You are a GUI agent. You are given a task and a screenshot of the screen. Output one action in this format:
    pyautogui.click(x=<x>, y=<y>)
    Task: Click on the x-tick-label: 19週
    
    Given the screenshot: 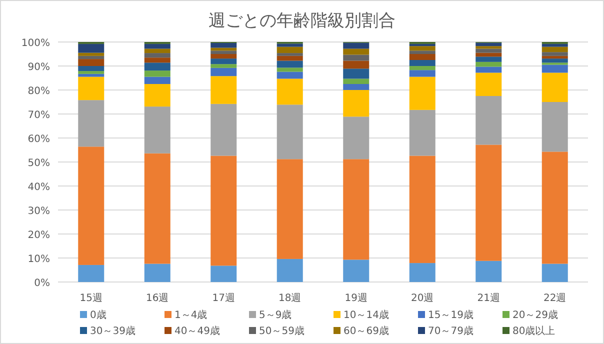 What is the action you would take?
    pyautogui.click(x=356, y=298)
    